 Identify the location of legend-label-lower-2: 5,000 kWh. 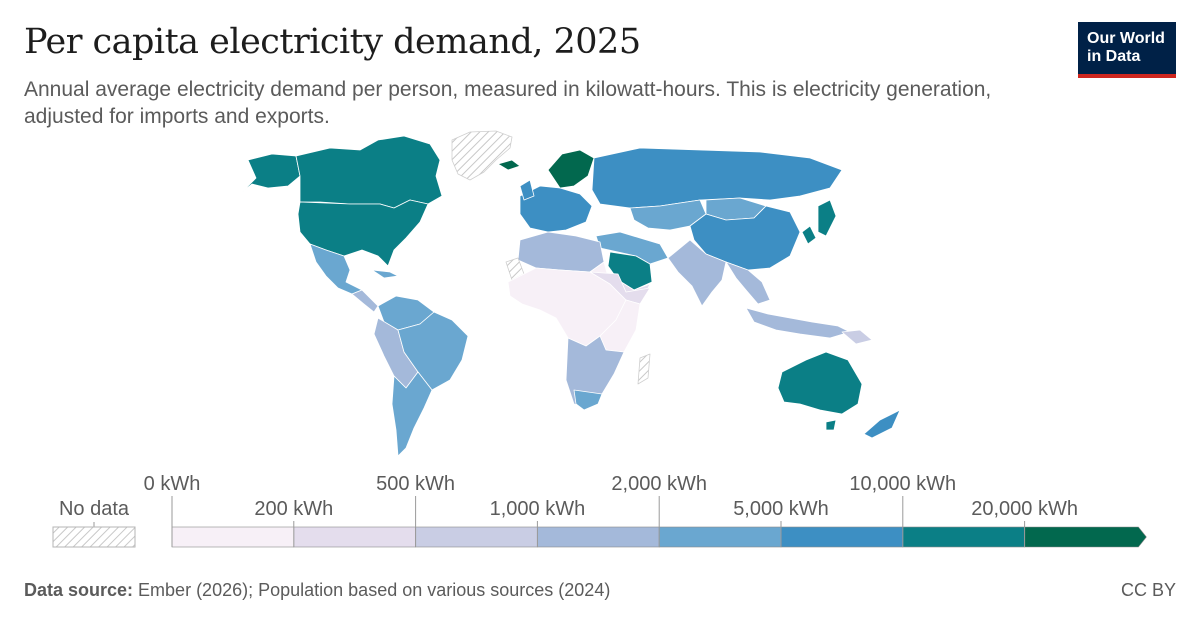
(781, 509).